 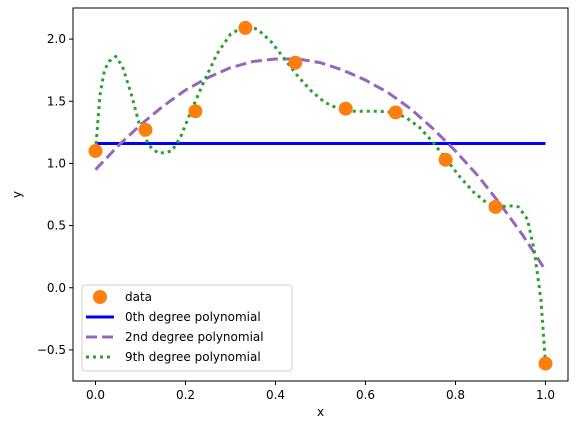 I want to click on legend-label: 9th degree polynomial, so click(x=193, y=357).